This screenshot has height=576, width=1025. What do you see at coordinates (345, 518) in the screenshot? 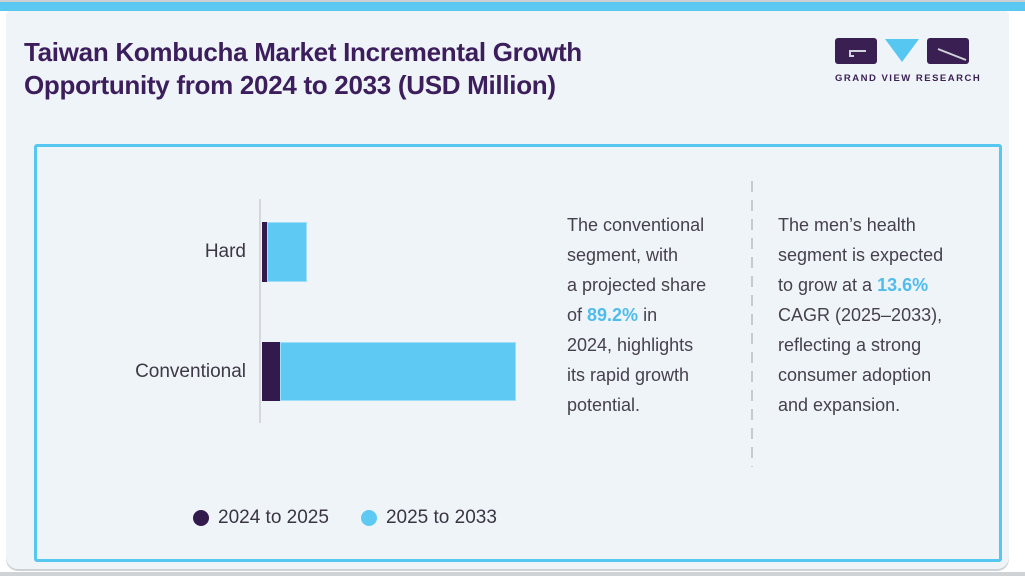
I see `chart-legend: 2024 to 2025 2025 to 2033` at bounding box center [345, 518].